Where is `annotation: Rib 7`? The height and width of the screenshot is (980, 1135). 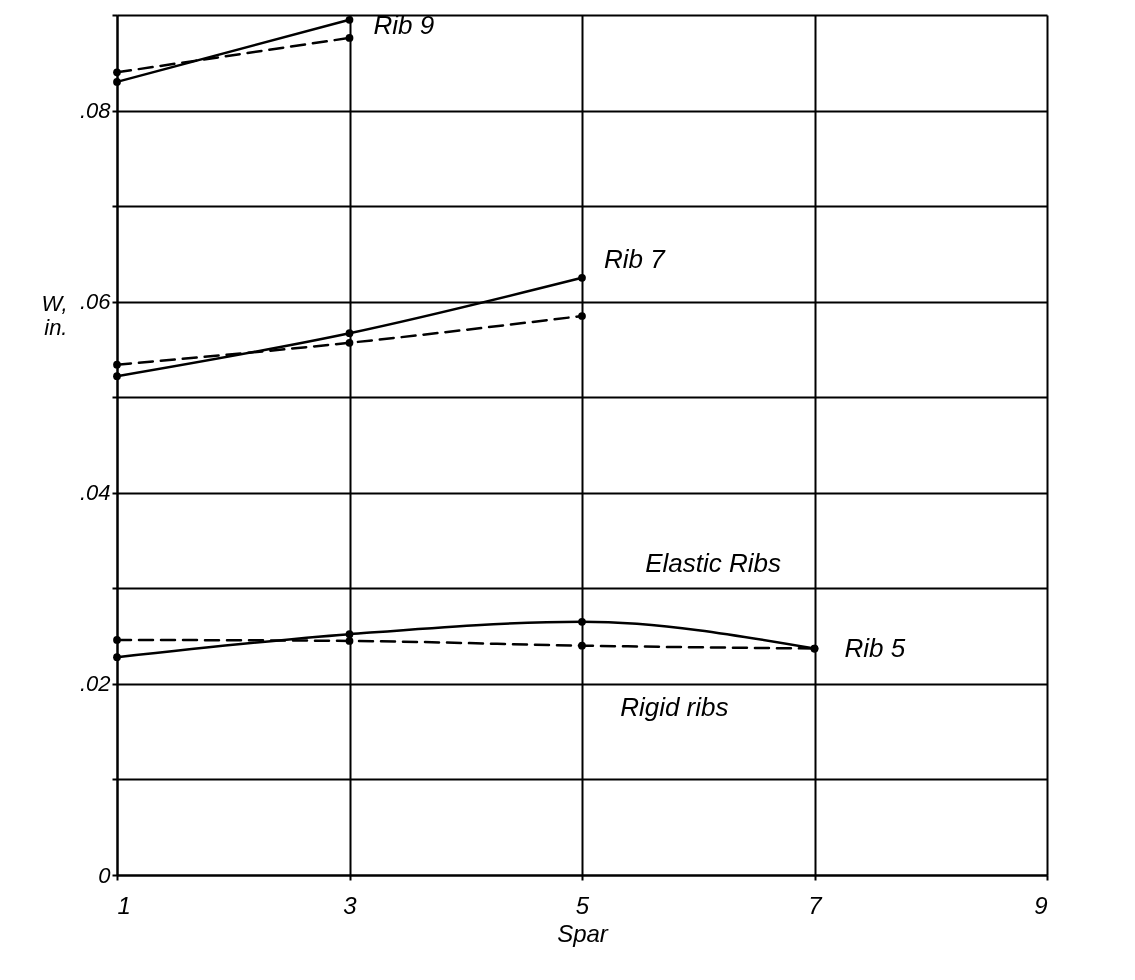 annotation: Rib 7 is located at coordinates (635, 258).